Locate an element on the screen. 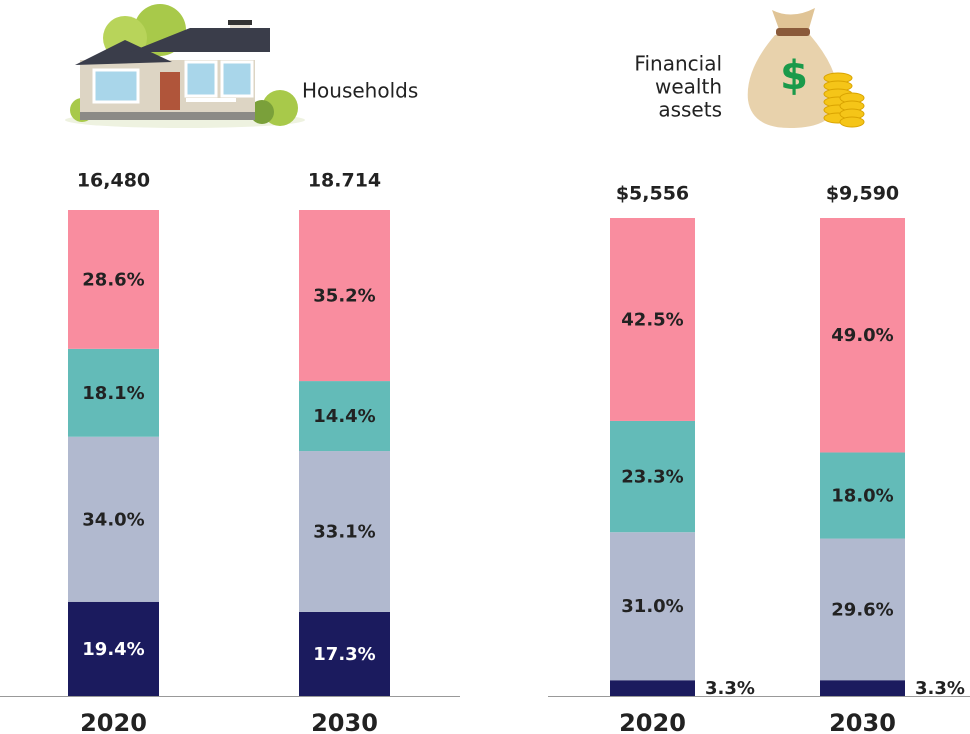 The height and width of the screenshot is (734, 970). total-label: $9,590 is located at coordinates (862, 194).